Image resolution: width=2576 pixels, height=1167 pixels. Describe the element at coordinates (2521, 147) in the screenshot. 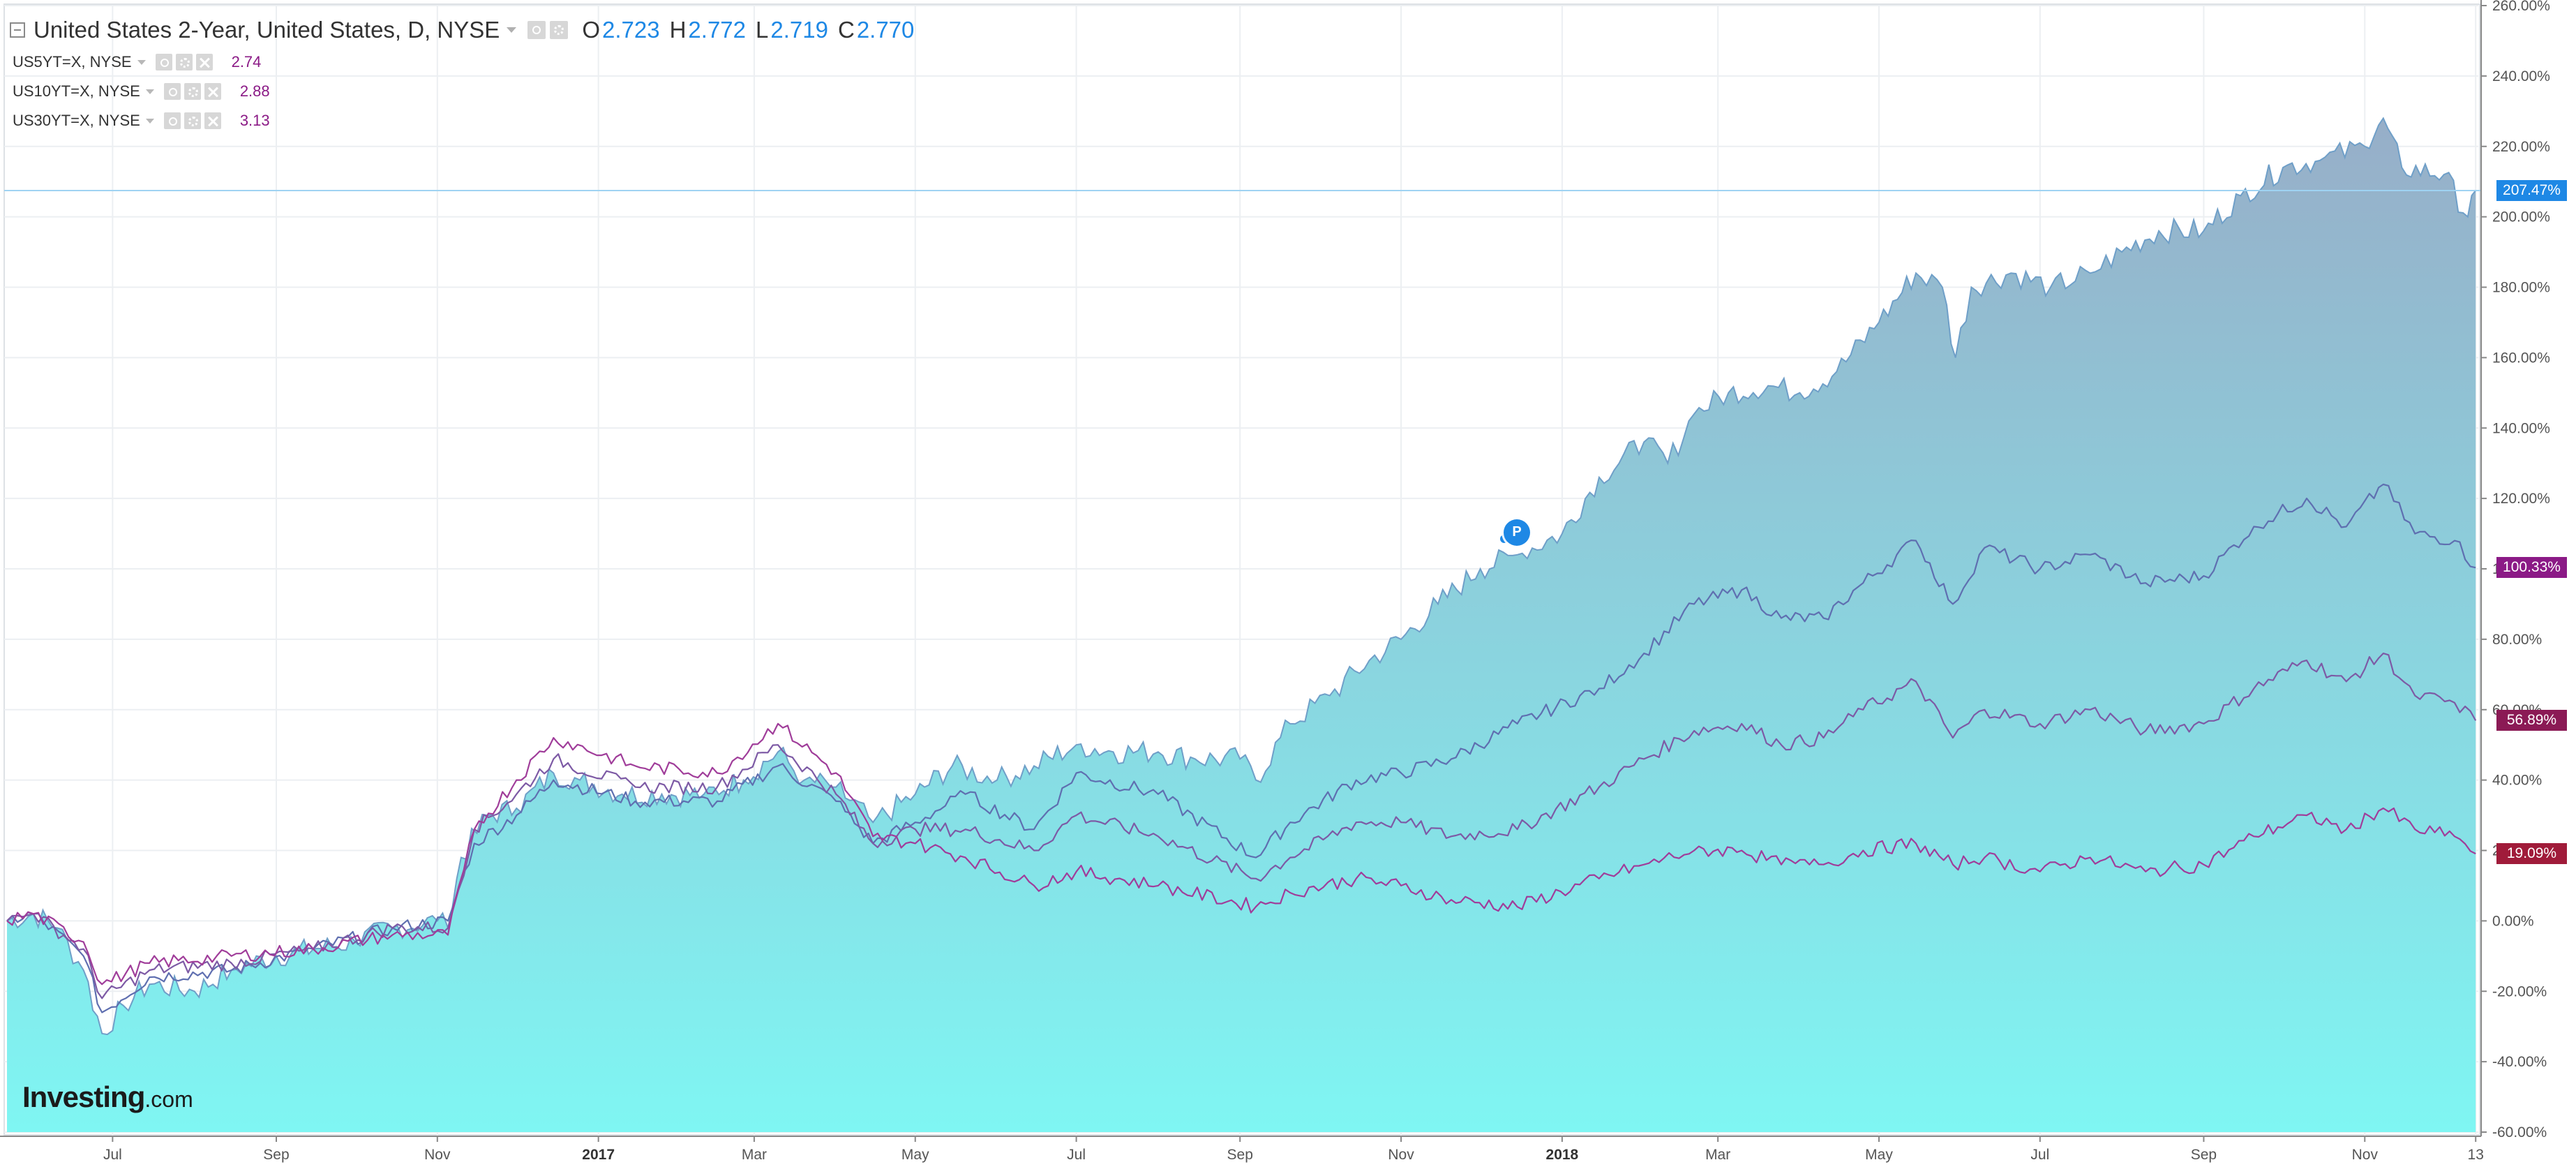

I see `price-tick-label: 220.00%` at that location.